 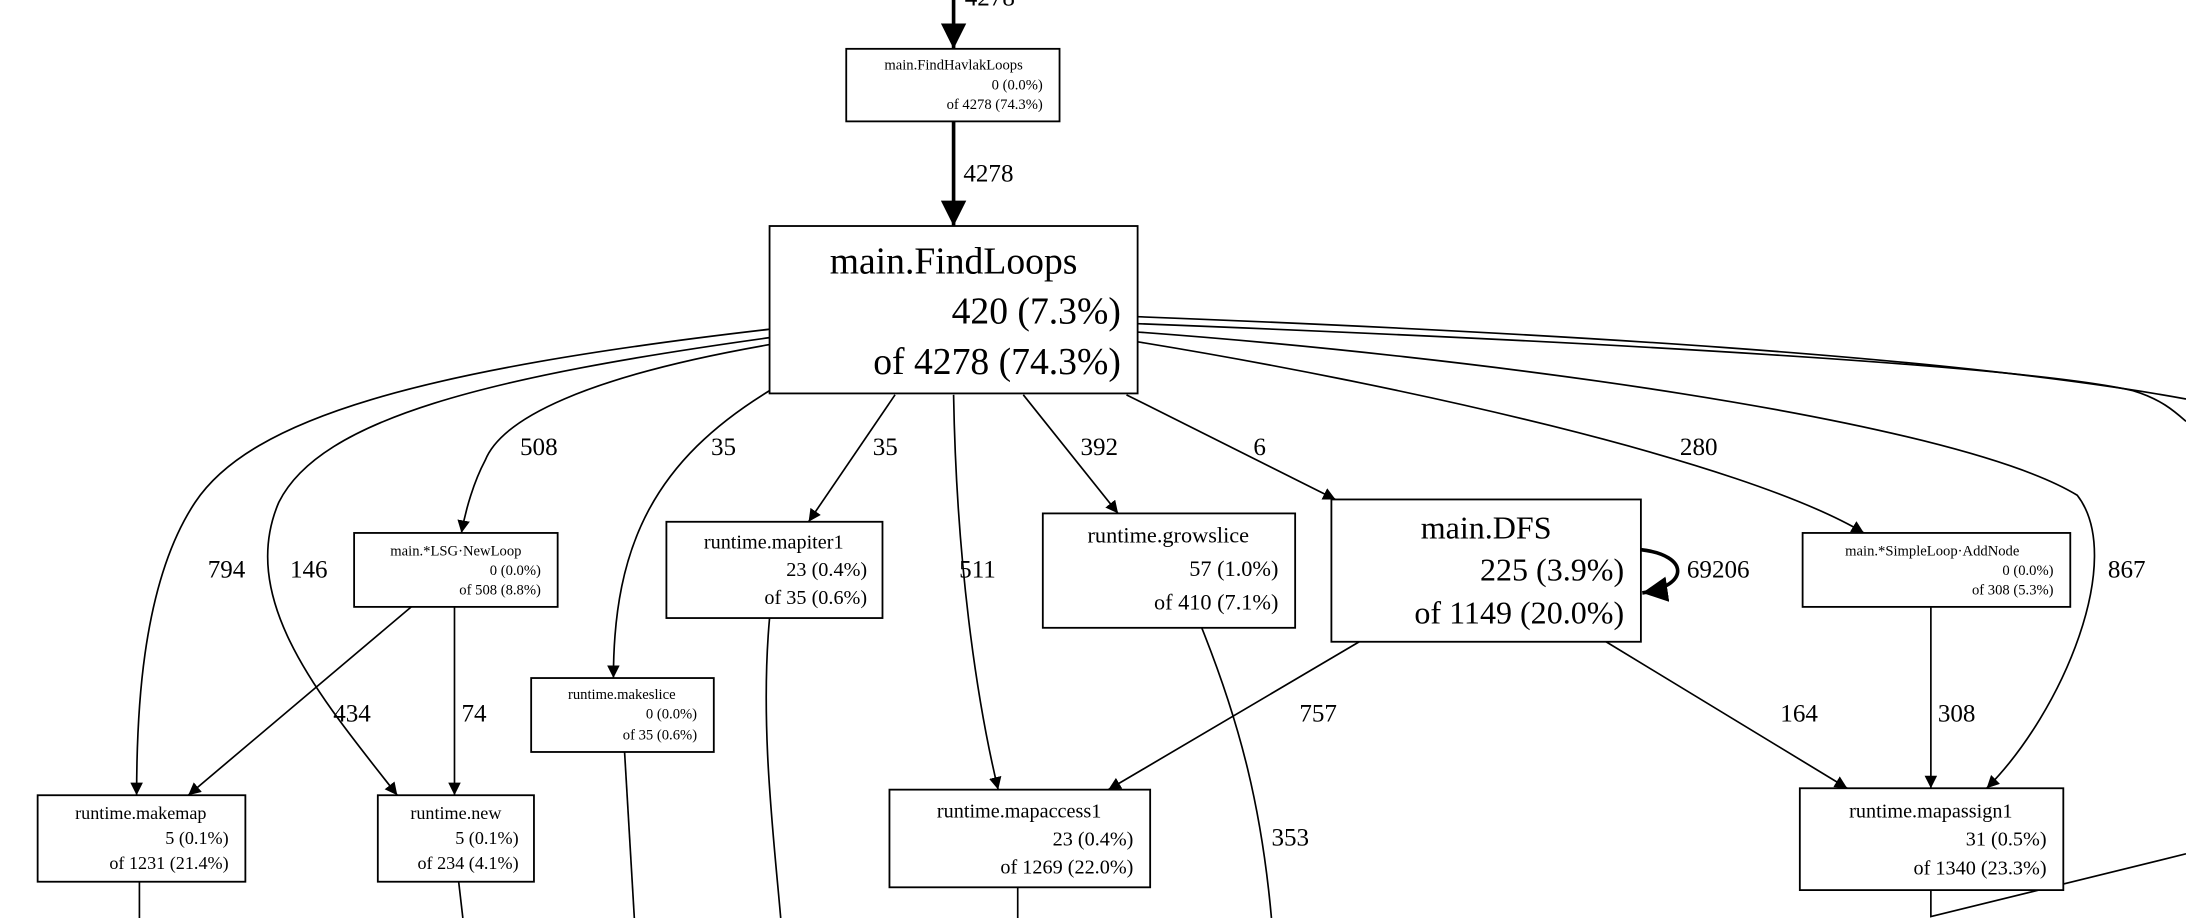 I want to click on edge-findloops-mapiter1, so click(x=851, y=458).